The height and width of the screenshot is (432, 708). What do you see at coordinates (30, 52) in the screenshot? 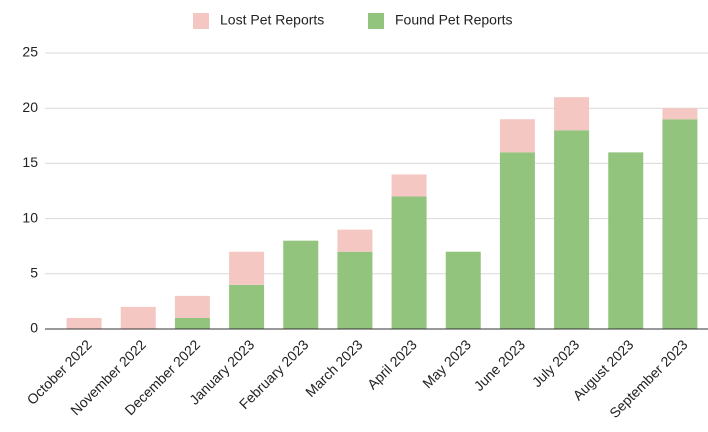
I see `y-tick-label: 25` at bounding box center [30, 52].